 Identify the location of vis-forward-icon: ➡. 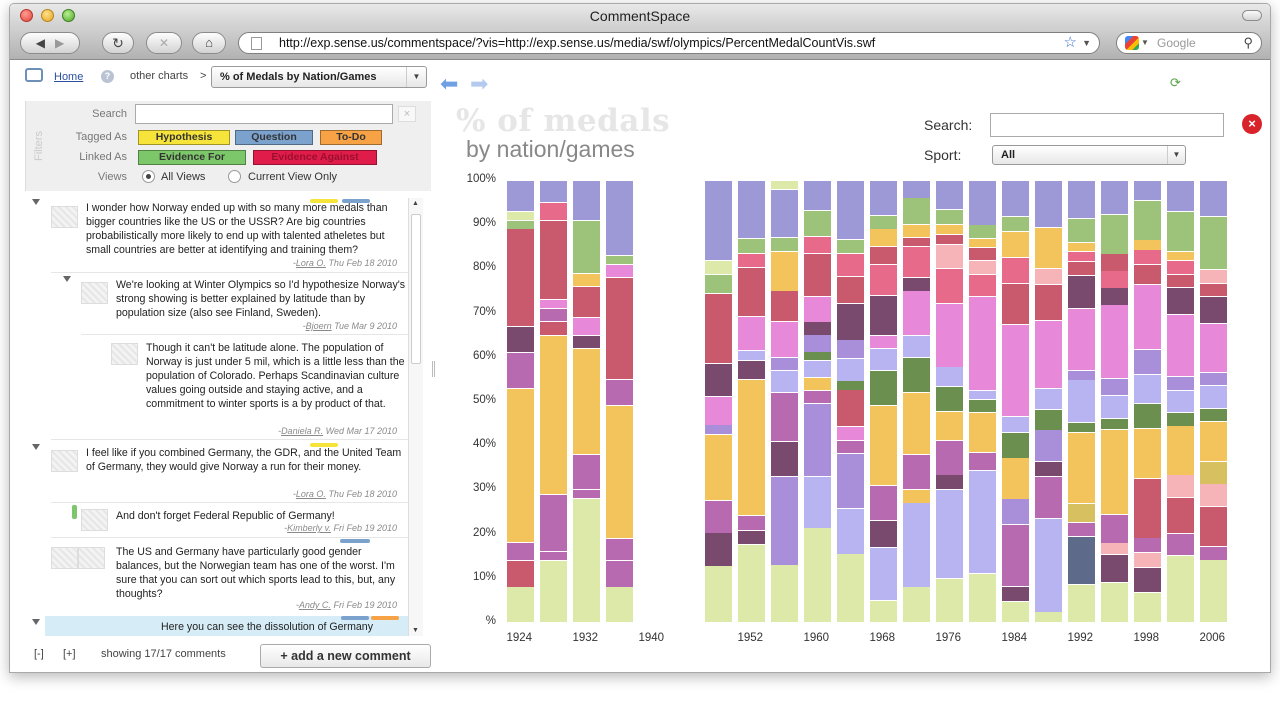
(479, 83).